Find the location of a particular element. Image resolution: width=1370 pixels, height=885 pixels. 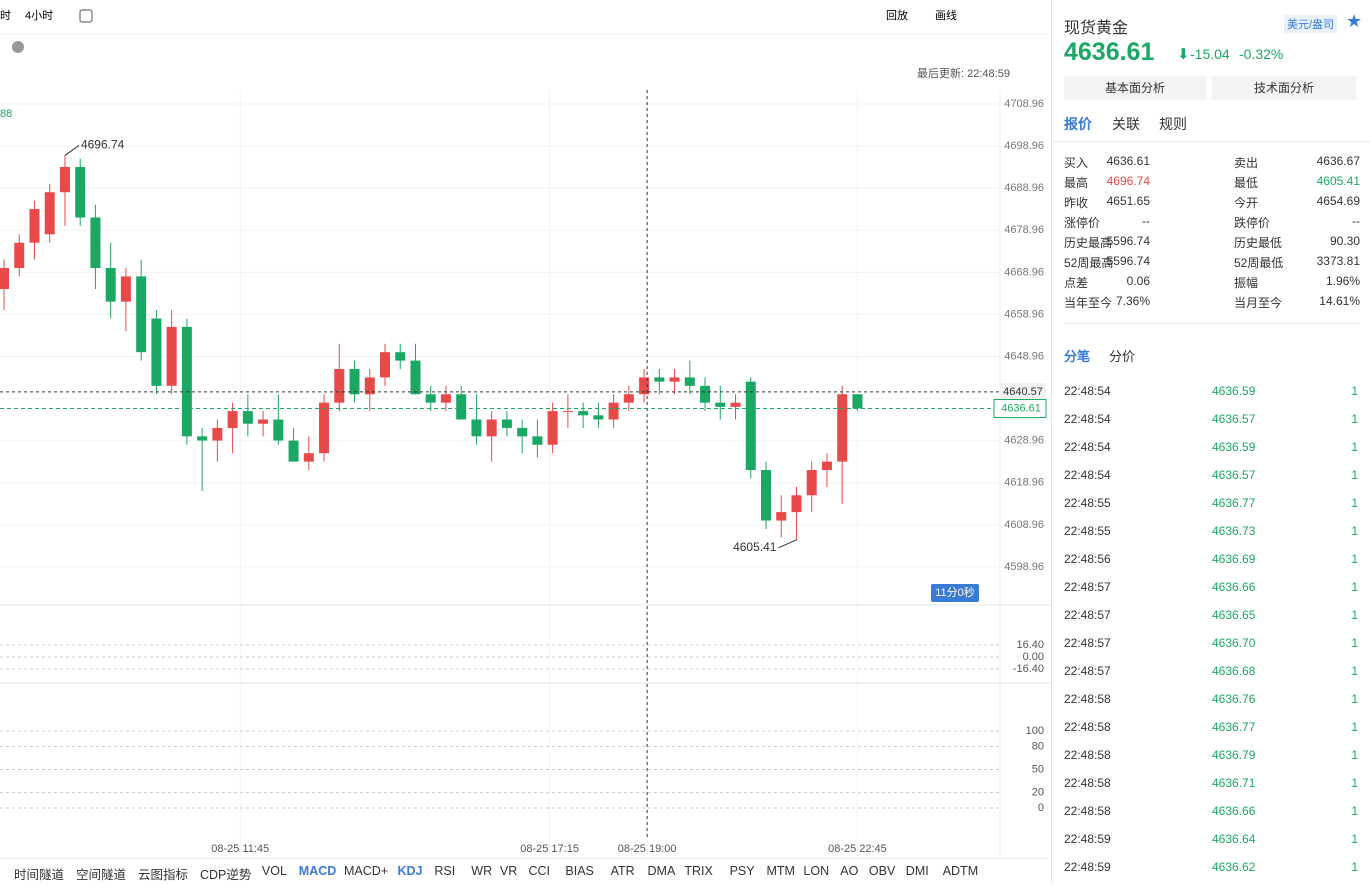

indicator-tab: WR is located at coordinates (482, 871).